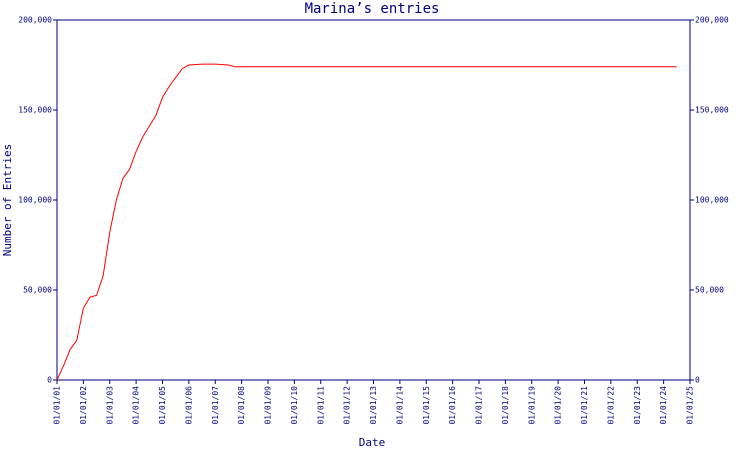 The width and height of the screenshot is (750, 450). What do you see at coordinates (426, 405) in the screenshot?
I see `x-tick-label: 01/01/15` at bounding box center [426, 405].